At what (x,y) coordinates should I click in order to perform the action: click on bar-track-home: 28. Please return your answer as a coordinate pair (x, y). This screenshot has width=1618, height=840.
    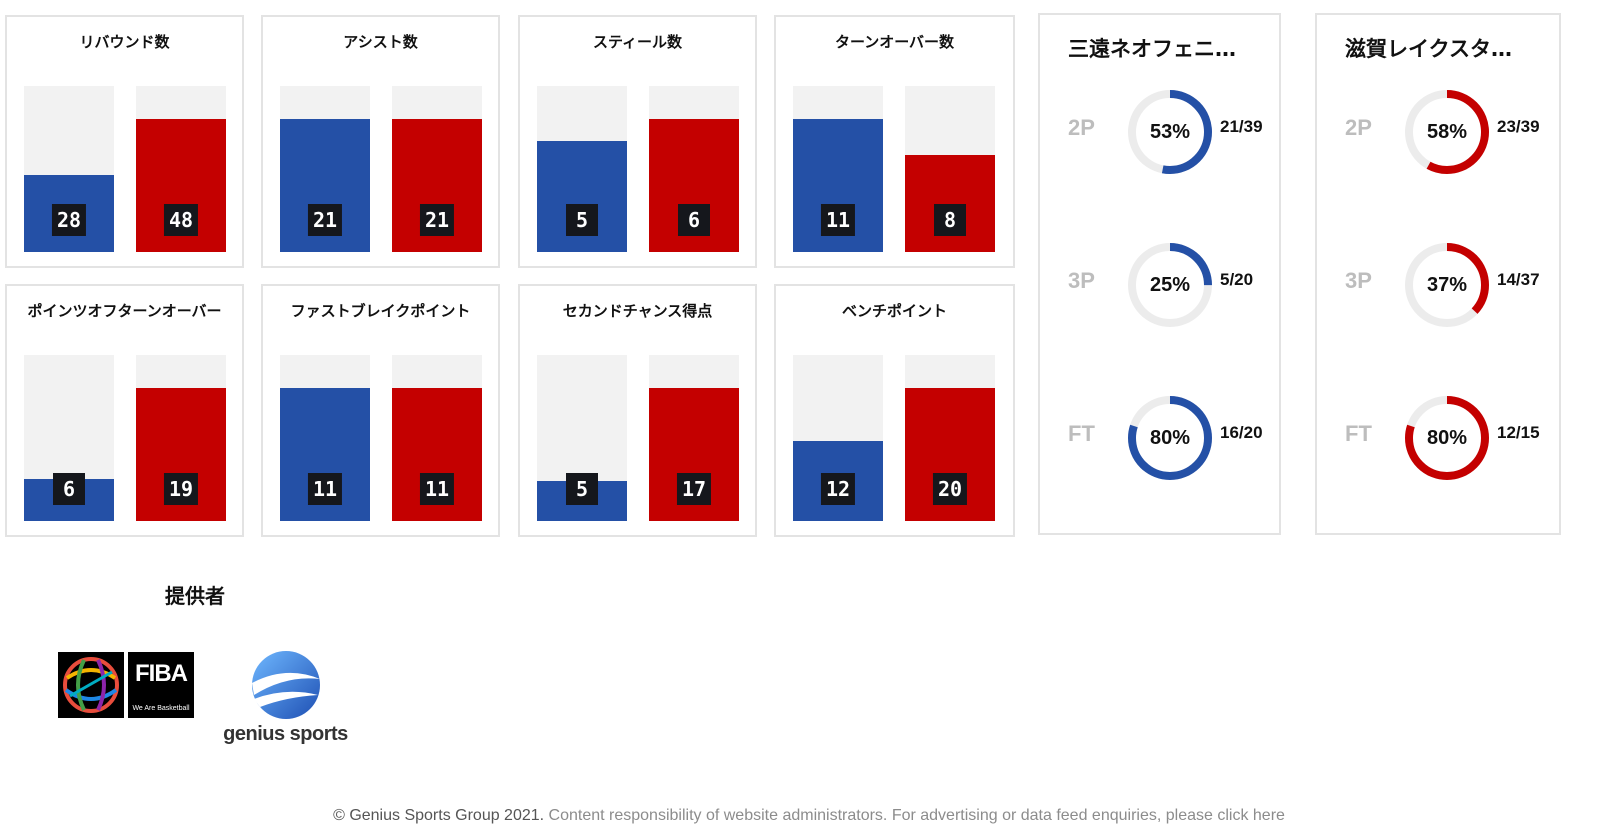
    Looking at the image, I should click on (69, 169).